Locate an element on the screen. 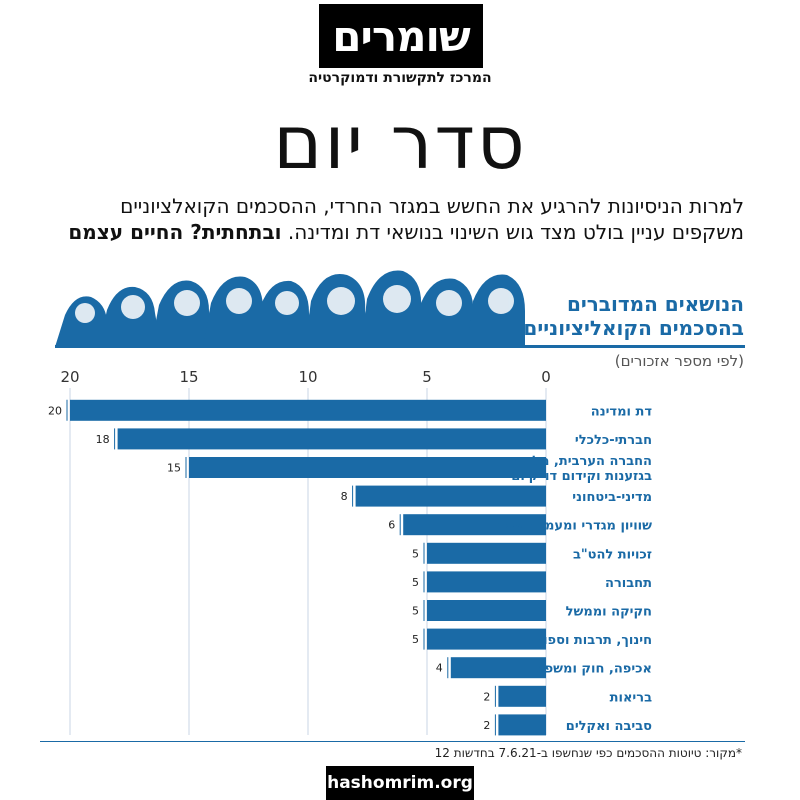 The width and height of the screenshot is (800, 800). logo-subtitle: המרכז לתקשורת ודמוקרטיה is located at coordinates (400, 78).